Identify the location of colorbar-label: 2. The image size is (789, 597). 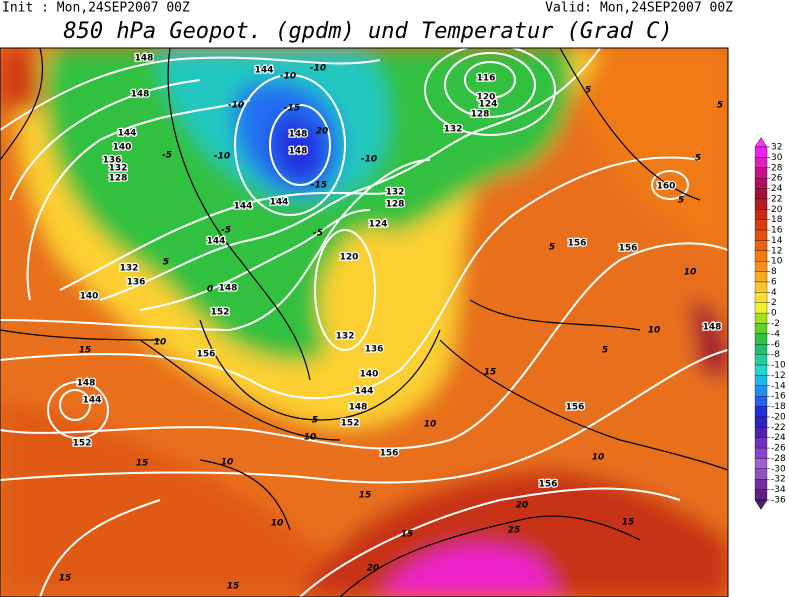
(774, 303).